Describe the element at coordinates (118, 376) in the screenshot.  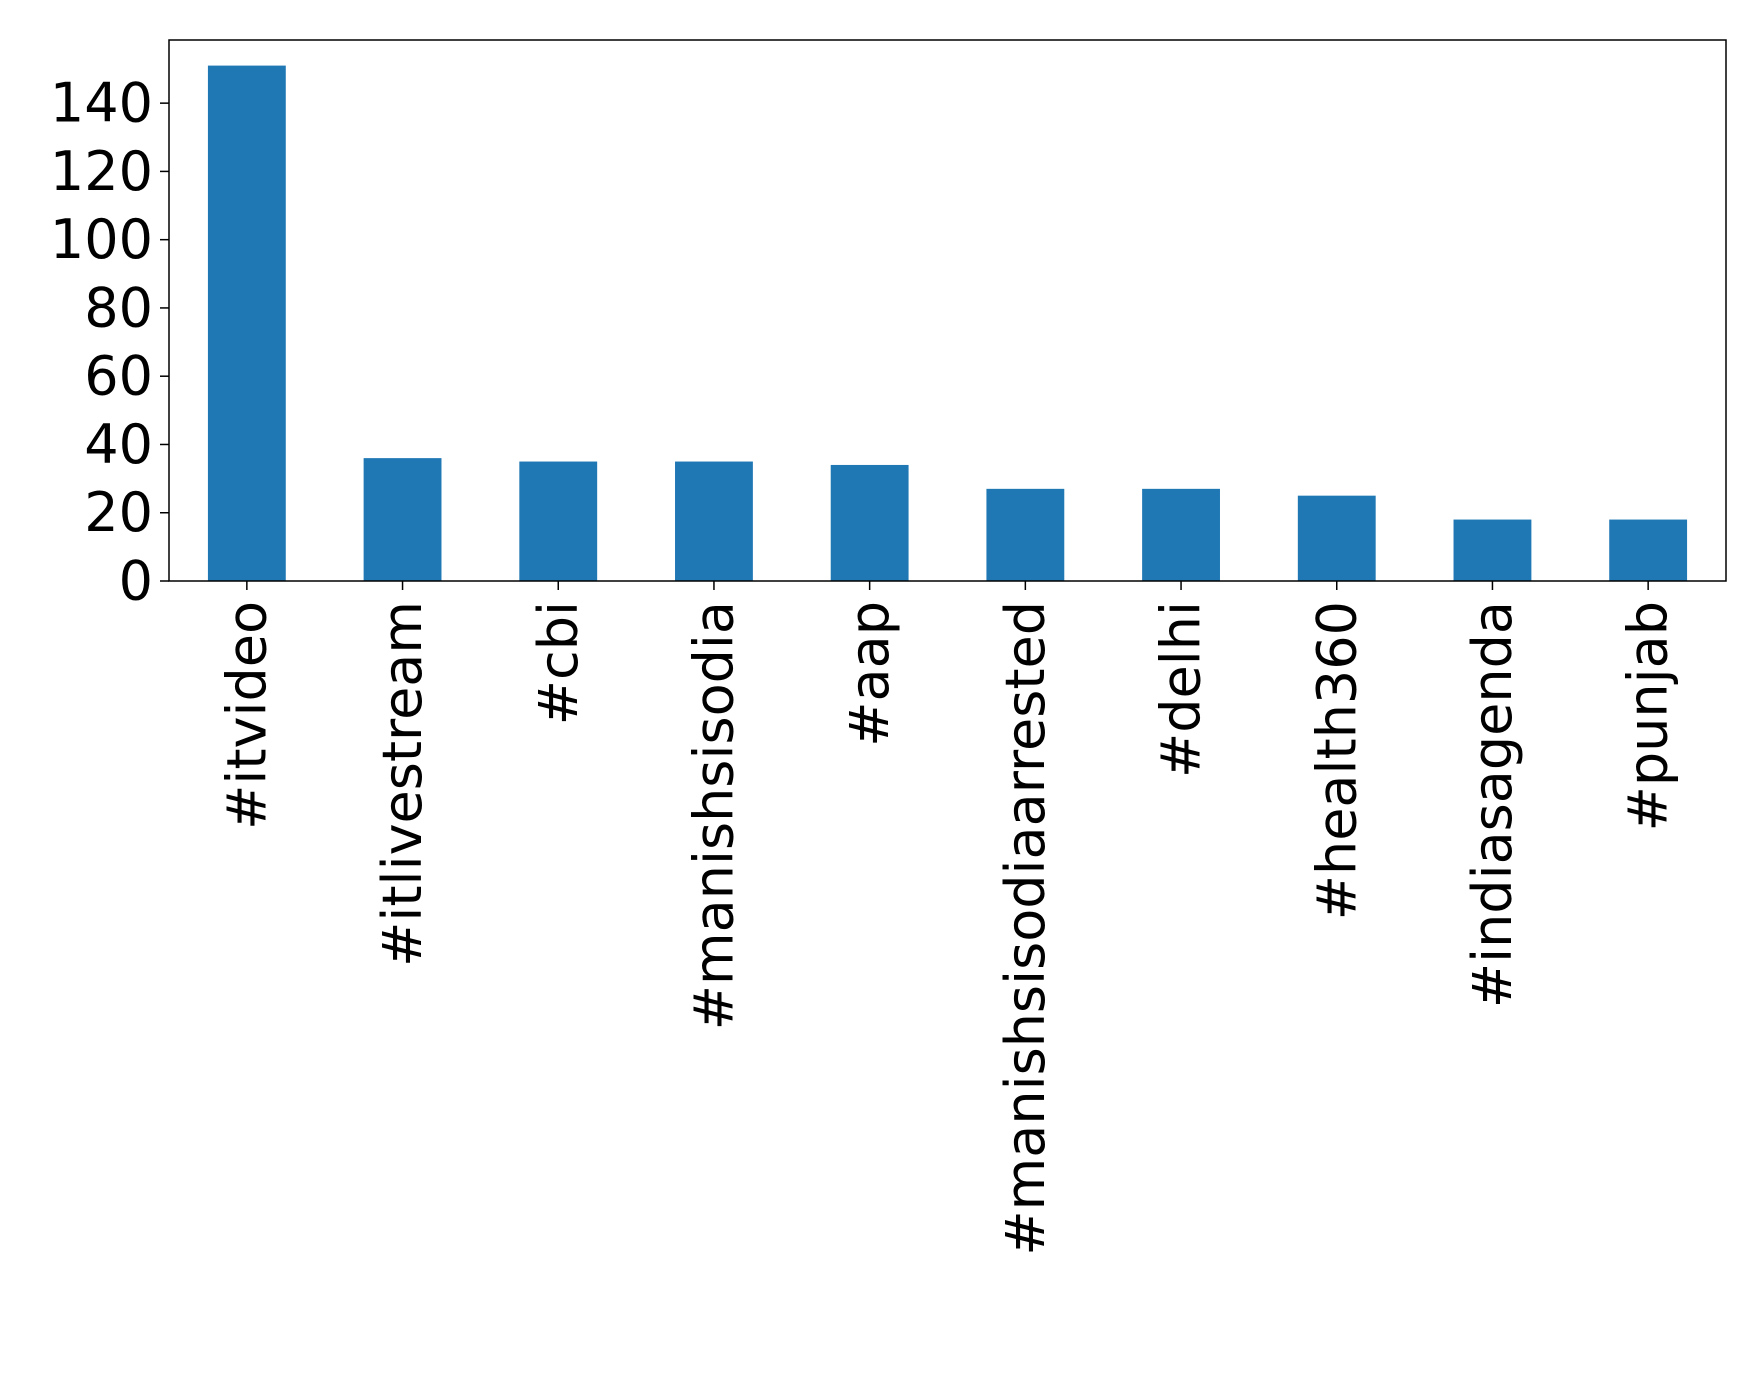
I see `y-tick-label: 60` at that location.